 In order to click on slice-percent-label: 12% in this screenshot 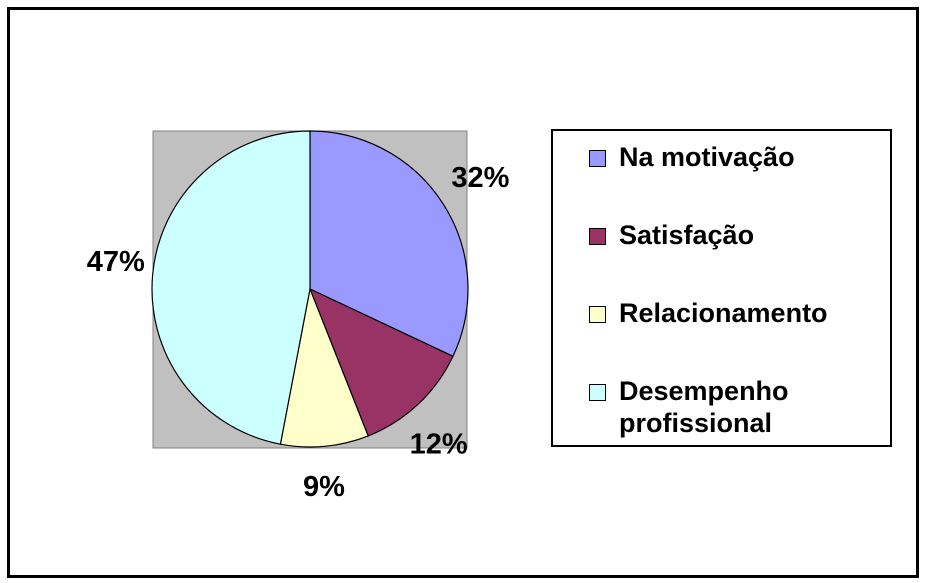, I will do `click(439, 445)`.